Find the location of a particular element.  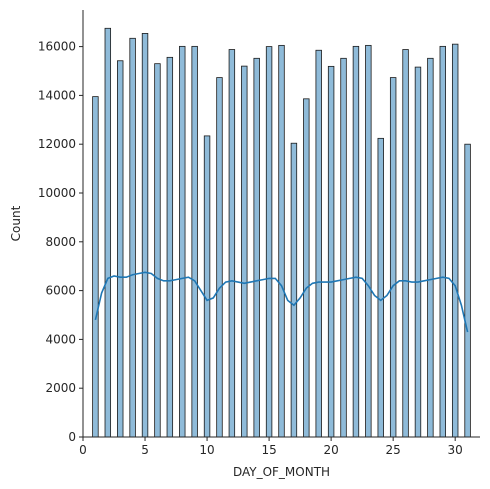

y-tick-label: 6000 is located at coordinates (60, 291).